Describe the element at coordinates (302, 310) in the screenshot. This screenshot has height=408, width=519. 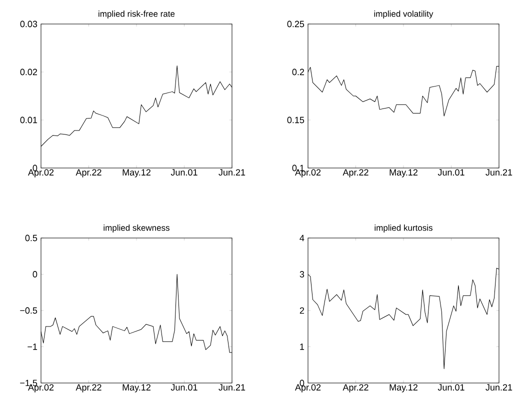
I see `y-tick-label: 2` at that location.